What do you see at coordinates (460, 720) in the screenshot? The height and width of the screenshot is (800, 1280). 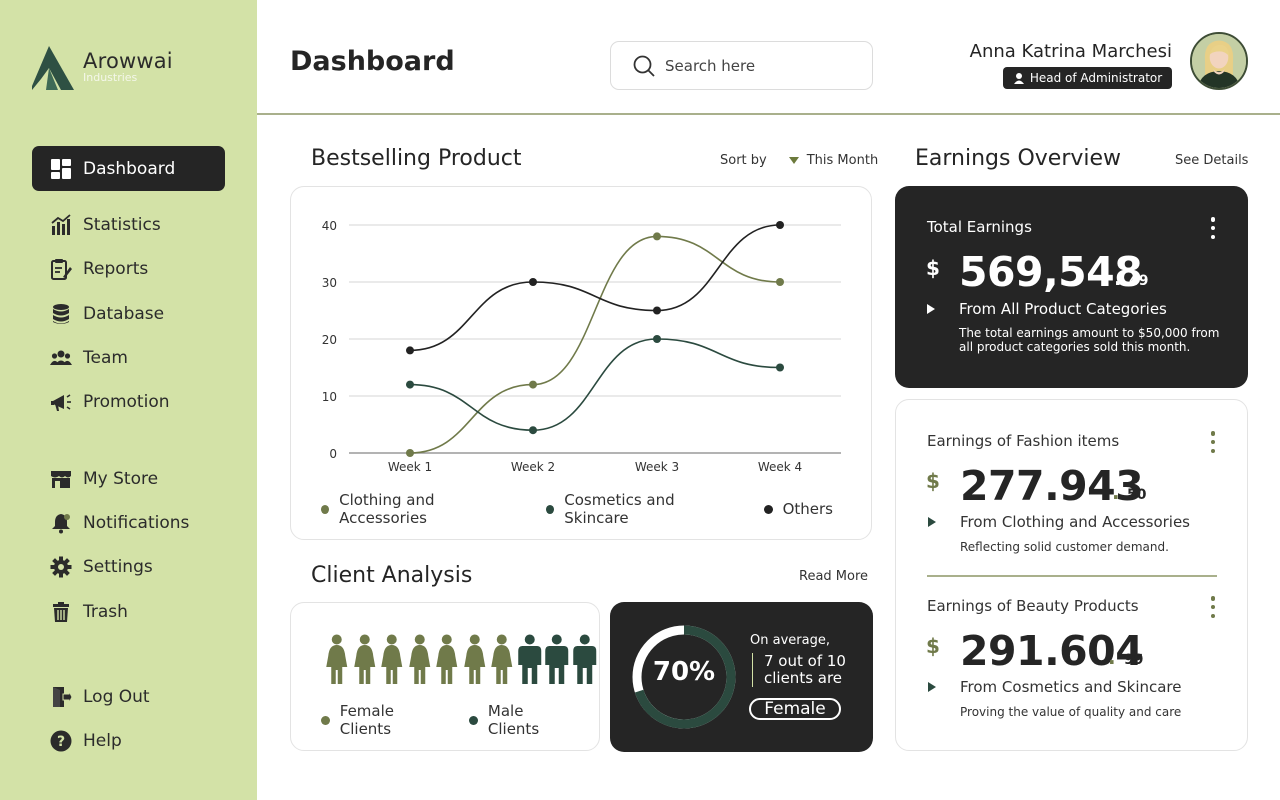 I see `client-legend: Female Clients Male Clients` at bounding box center [460, 720].